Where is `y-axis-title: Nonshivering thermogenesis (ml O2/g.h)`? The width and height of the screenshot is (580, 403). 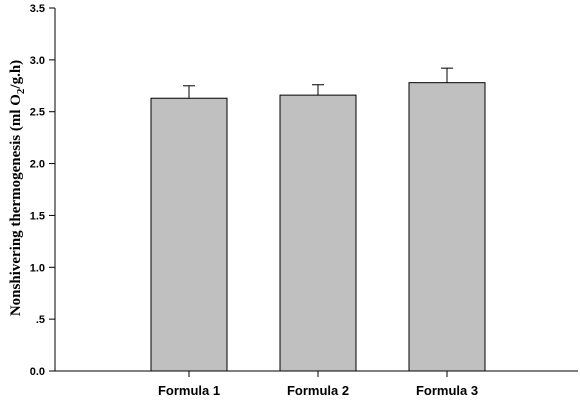 y-axis-title: Nonshivering thermogenesis (ml O2/g.h) is located at coordinates (17, 188).